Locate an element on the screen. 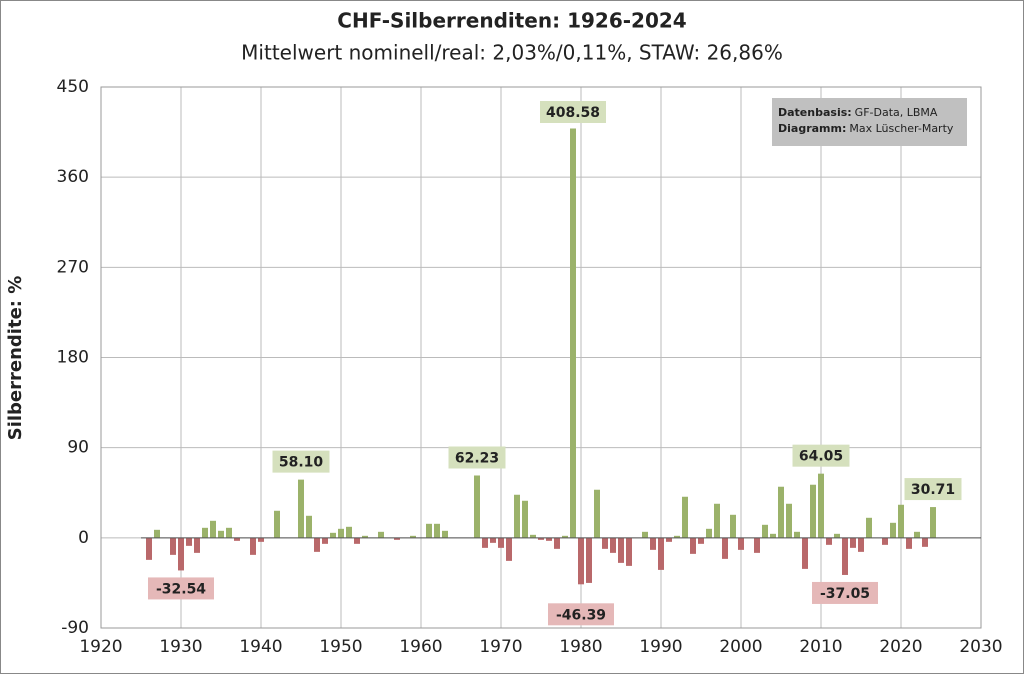 The height and width of the screenshot is (674, 1024). source-box is located at coordinates (869, 122).